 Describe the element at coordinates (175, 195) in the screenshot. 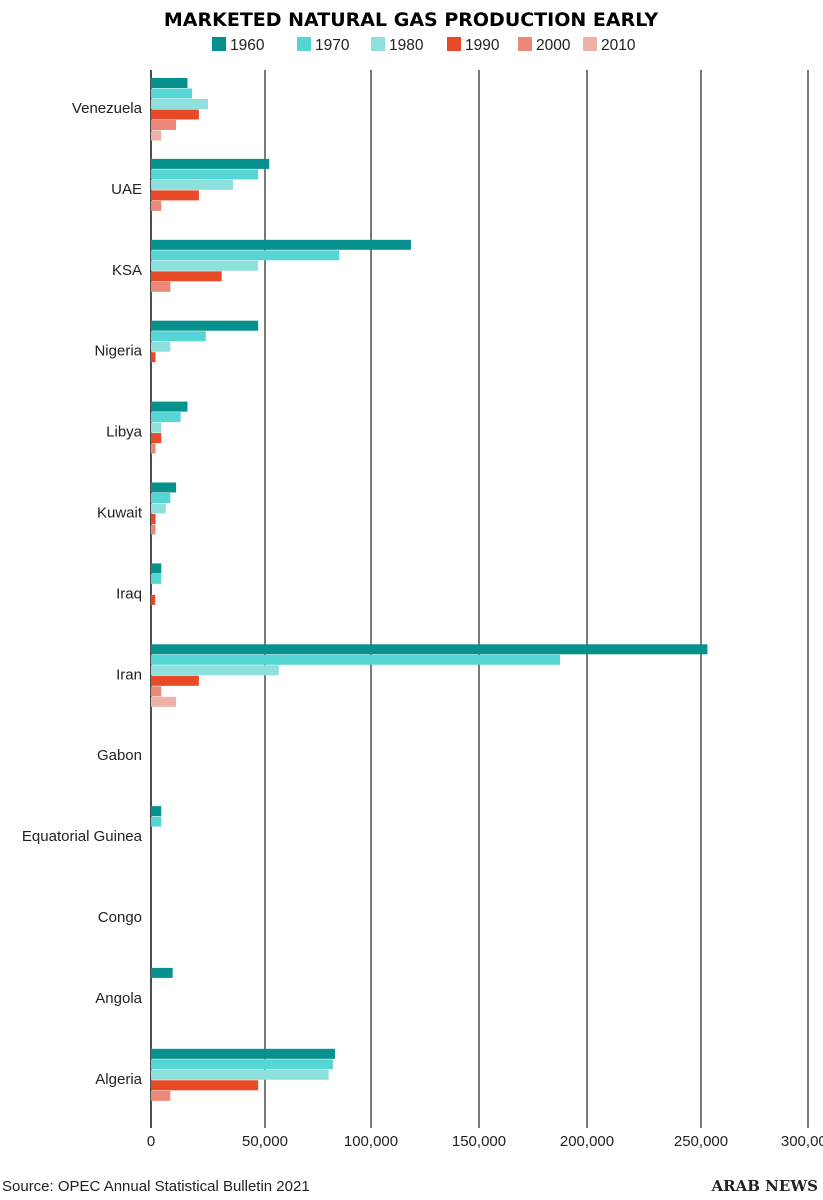

I see `bar-uae-1990` at that location.